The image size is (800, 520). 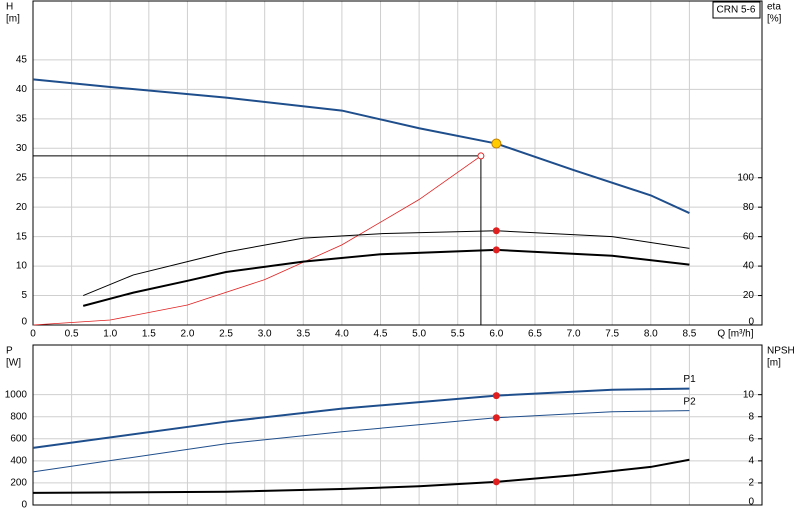 What do you see at coordinates (22, 177) in the screenshot?
I see `y-tick-label: 25` at bounding box center [22, 177].